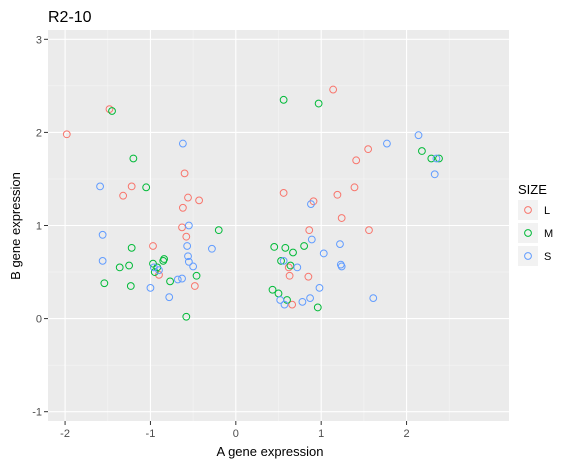  I want to click on legend-label: S, so click(547, 257).